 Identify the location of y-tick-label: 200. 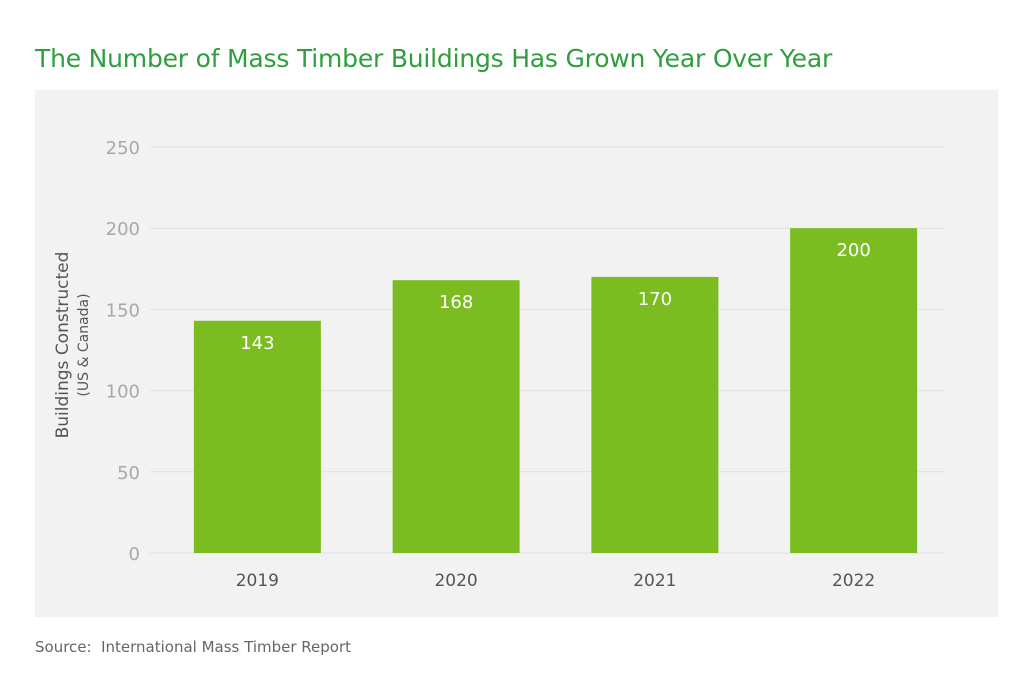
(123, 229).